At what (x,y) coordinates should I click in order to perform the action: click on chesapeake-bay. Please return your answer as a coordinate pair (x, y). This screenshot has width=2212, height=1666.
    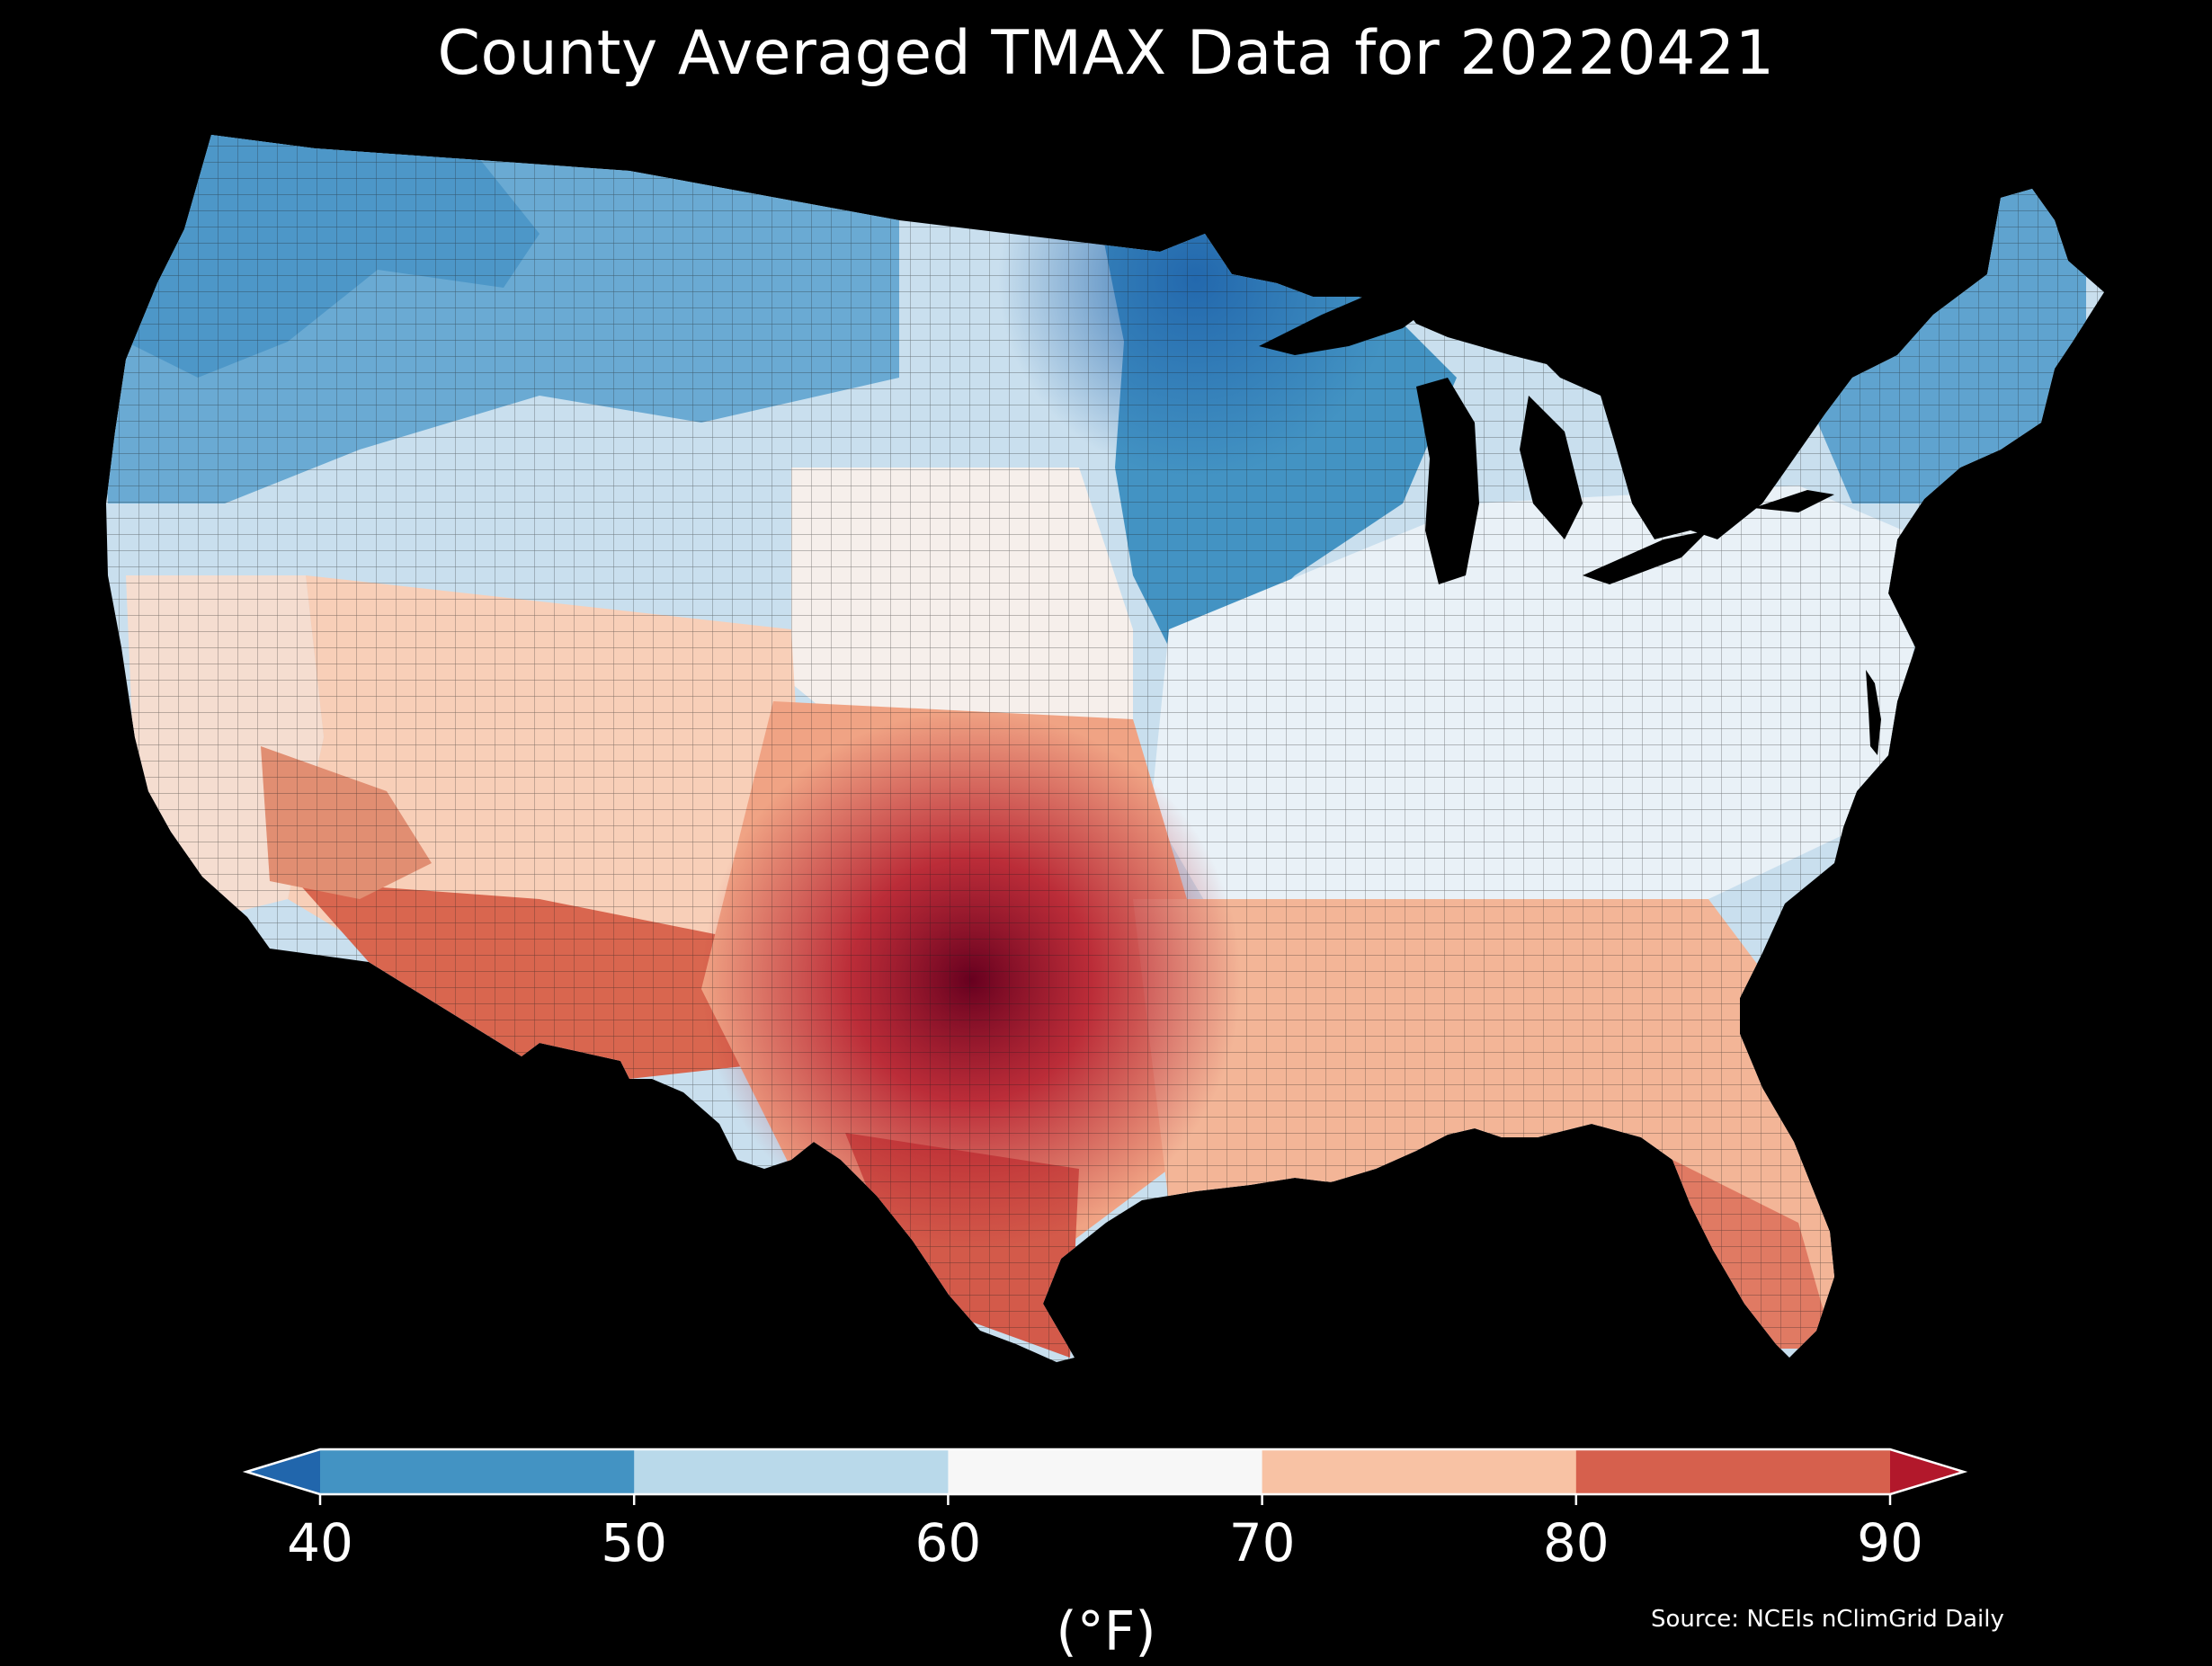
    Looking at the image, I should click on (1873, 713).